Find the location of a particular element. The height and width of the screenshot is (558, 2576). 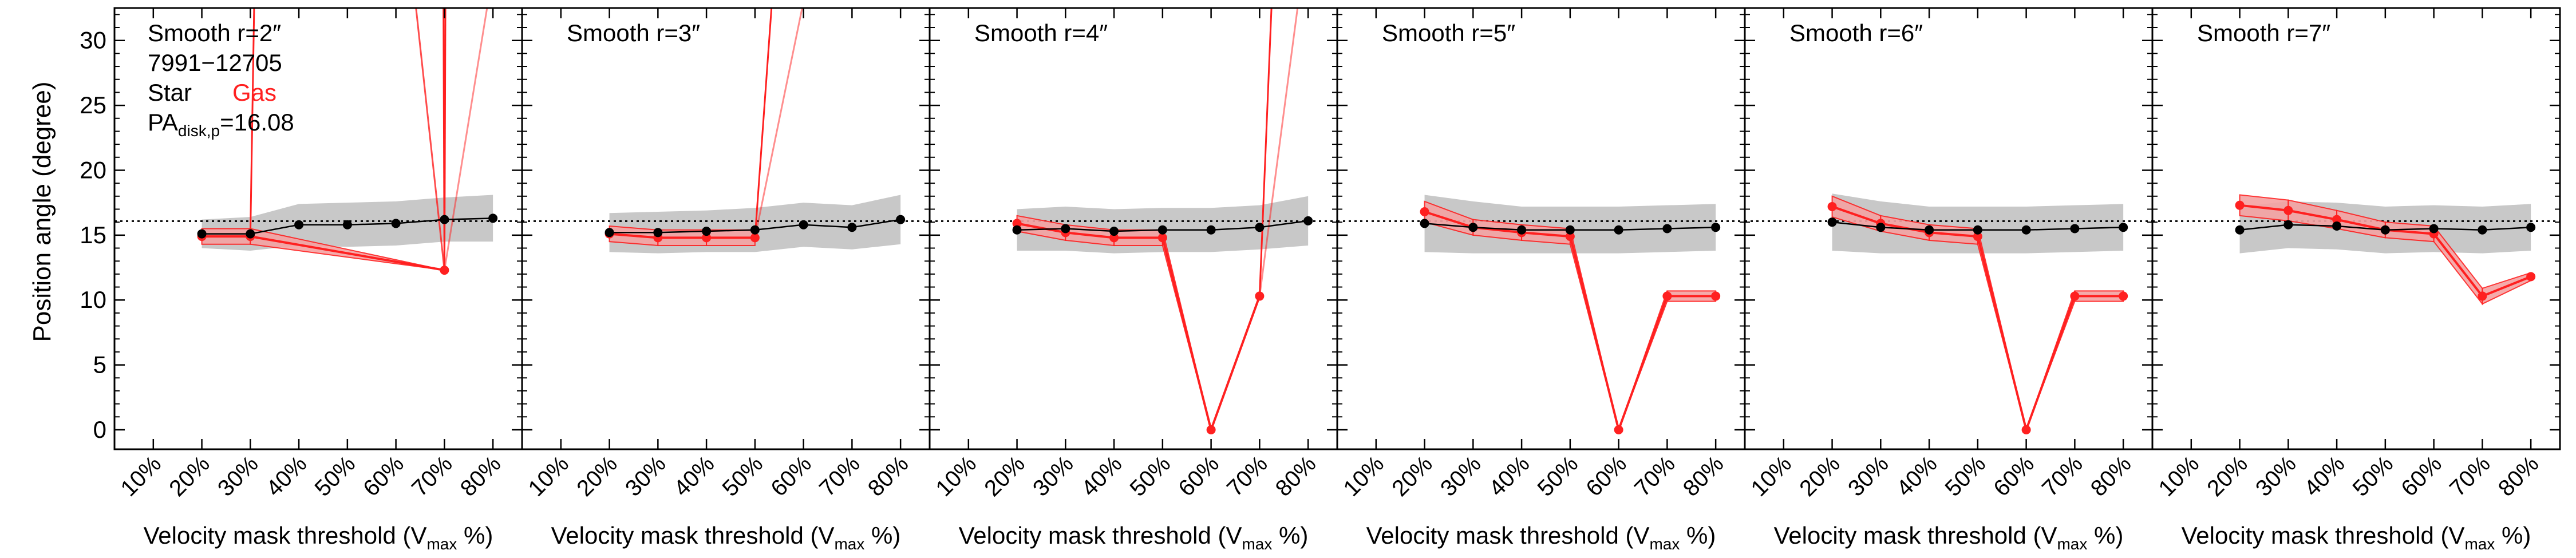

gas-series-line is located at coordinates (682, 235).